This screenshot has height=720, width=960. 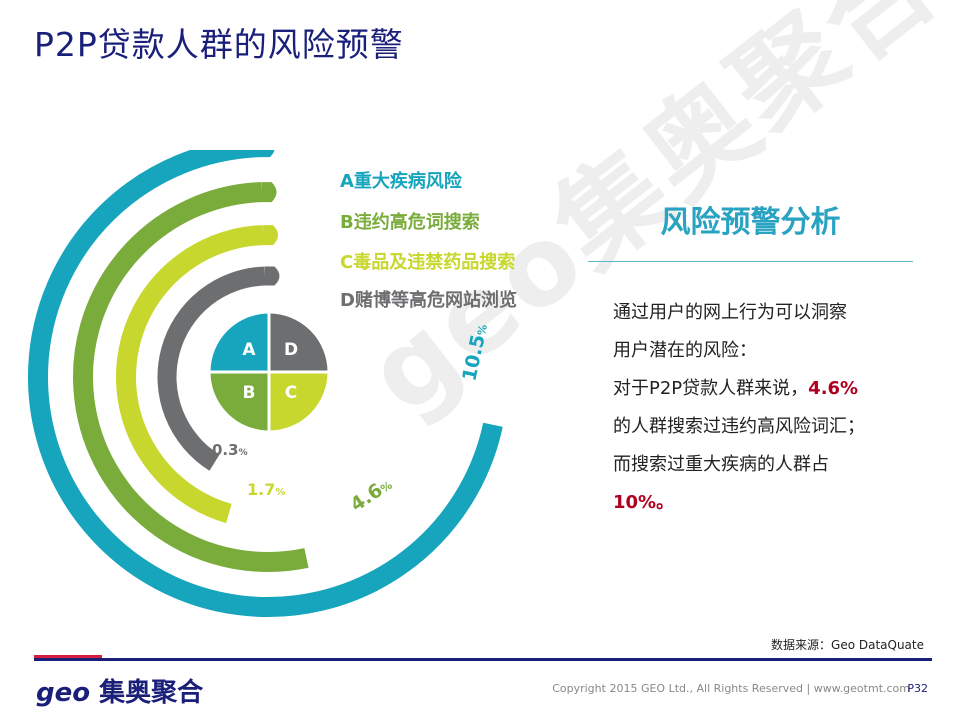 What do you see at coordinates (721, 464) in the screenshot?
I see `analysis-line-5: 而搜索过重大疾病的人群占` at bounding box center [721, 464].